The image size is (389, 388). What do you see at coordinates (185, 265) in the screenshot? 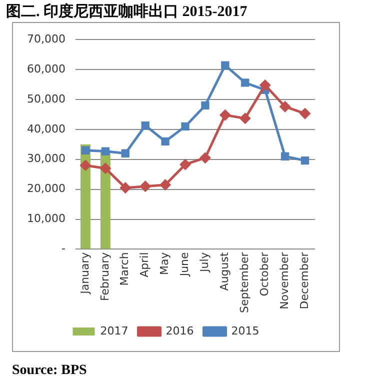
I see `x-tick-label: June` at bounding box center [185, 265].